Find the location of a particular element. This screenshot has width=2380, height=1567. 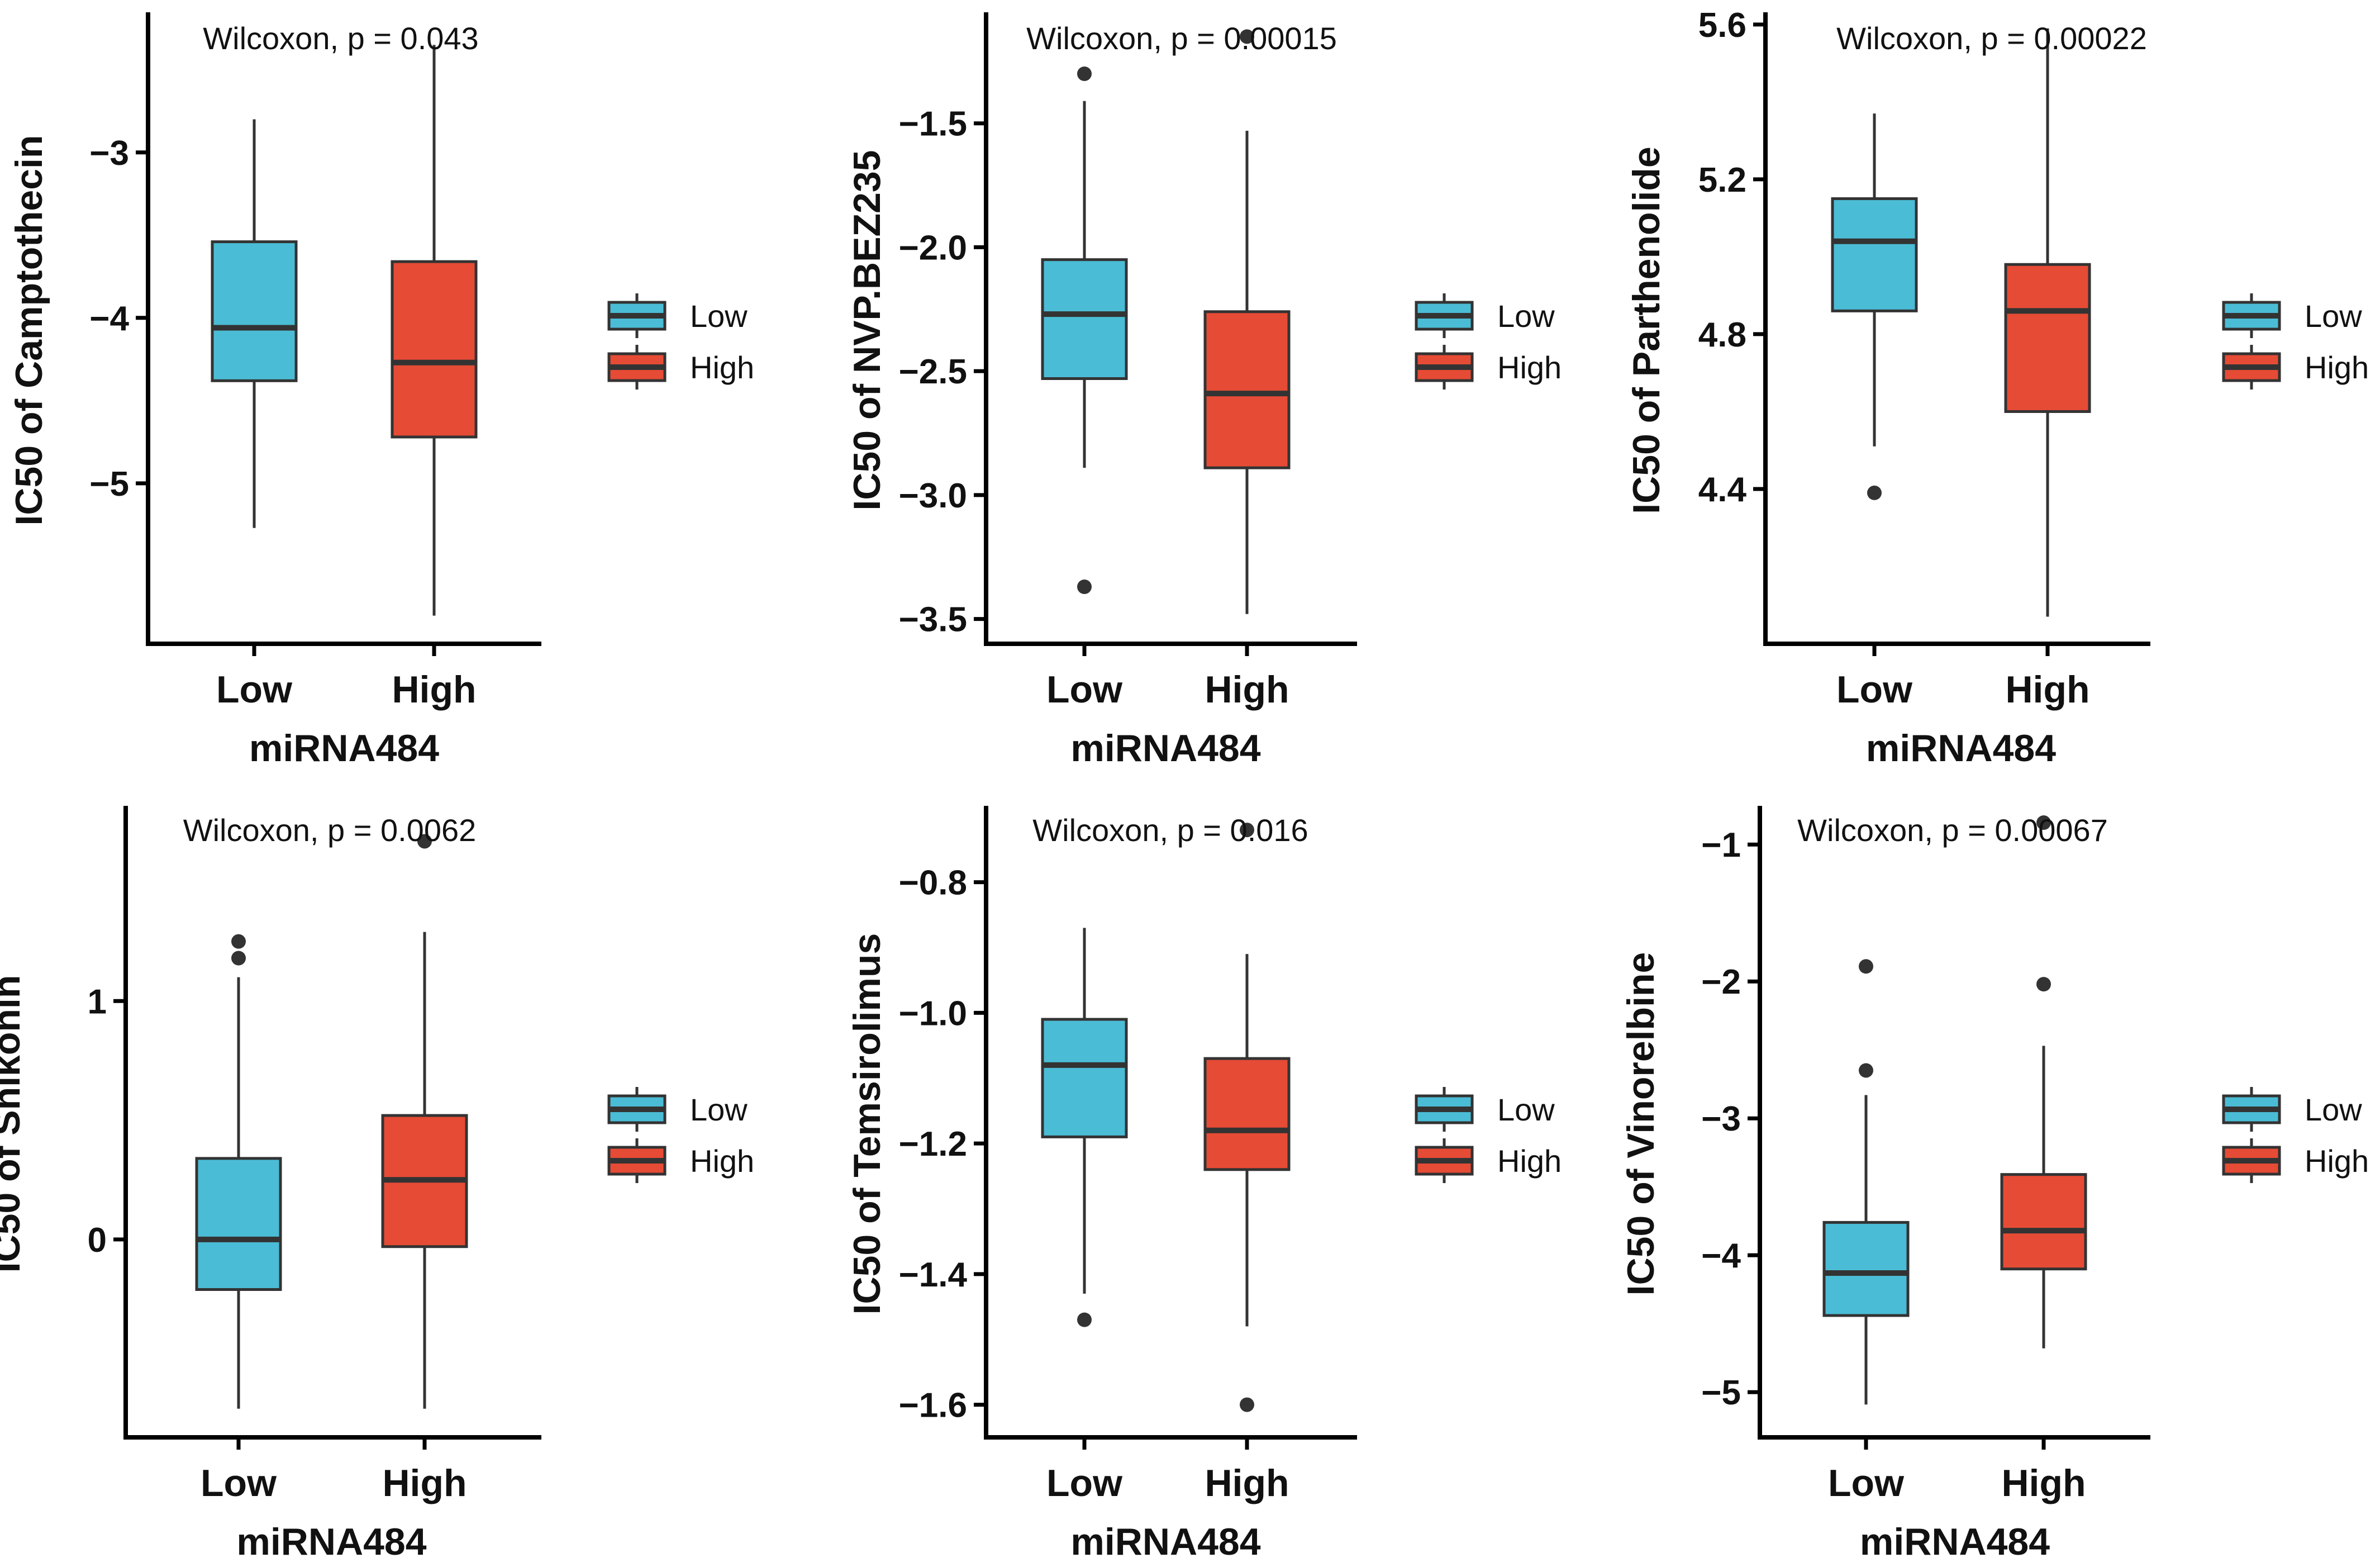

y-axis-title: IC50 of Camptothecin is located at coordinates (29, 331).